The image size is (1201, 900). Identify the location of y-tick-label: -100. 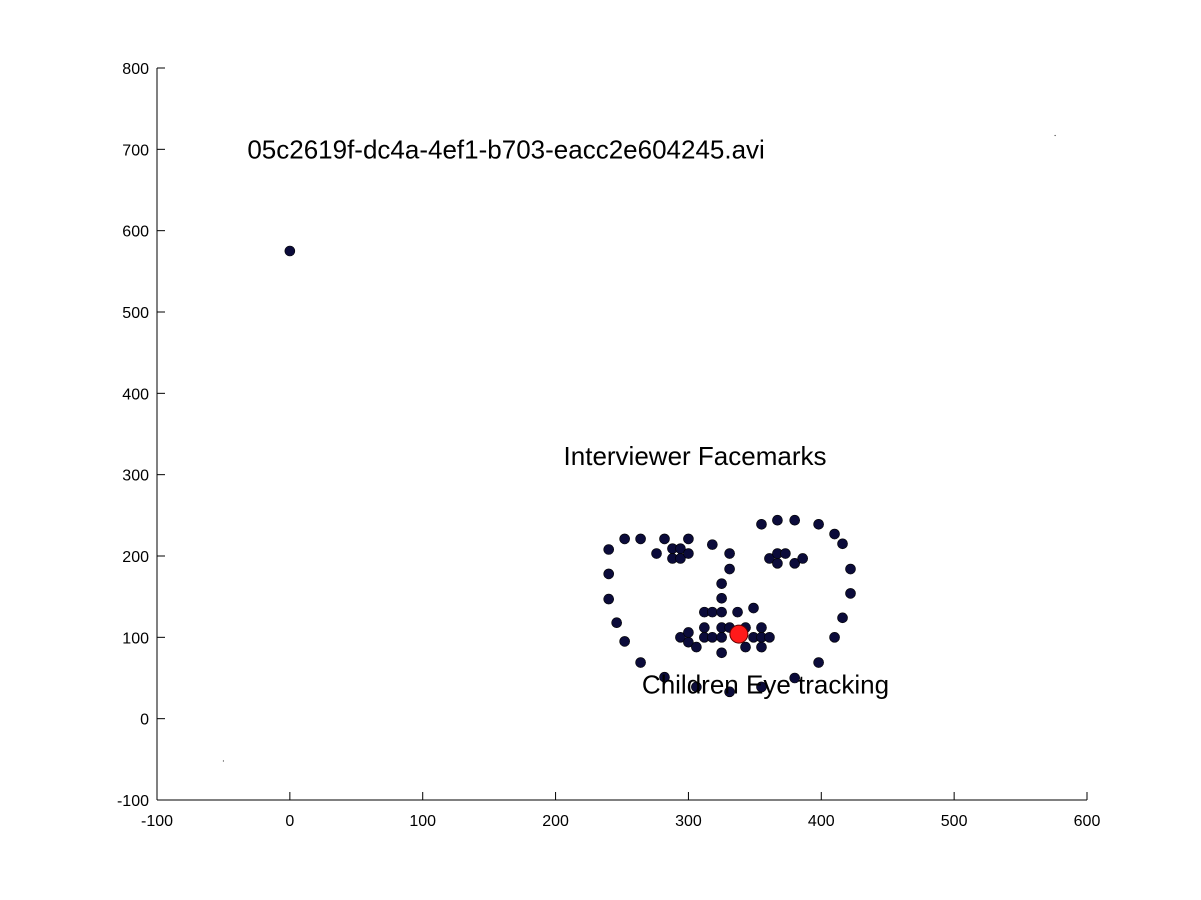
(133, 801).